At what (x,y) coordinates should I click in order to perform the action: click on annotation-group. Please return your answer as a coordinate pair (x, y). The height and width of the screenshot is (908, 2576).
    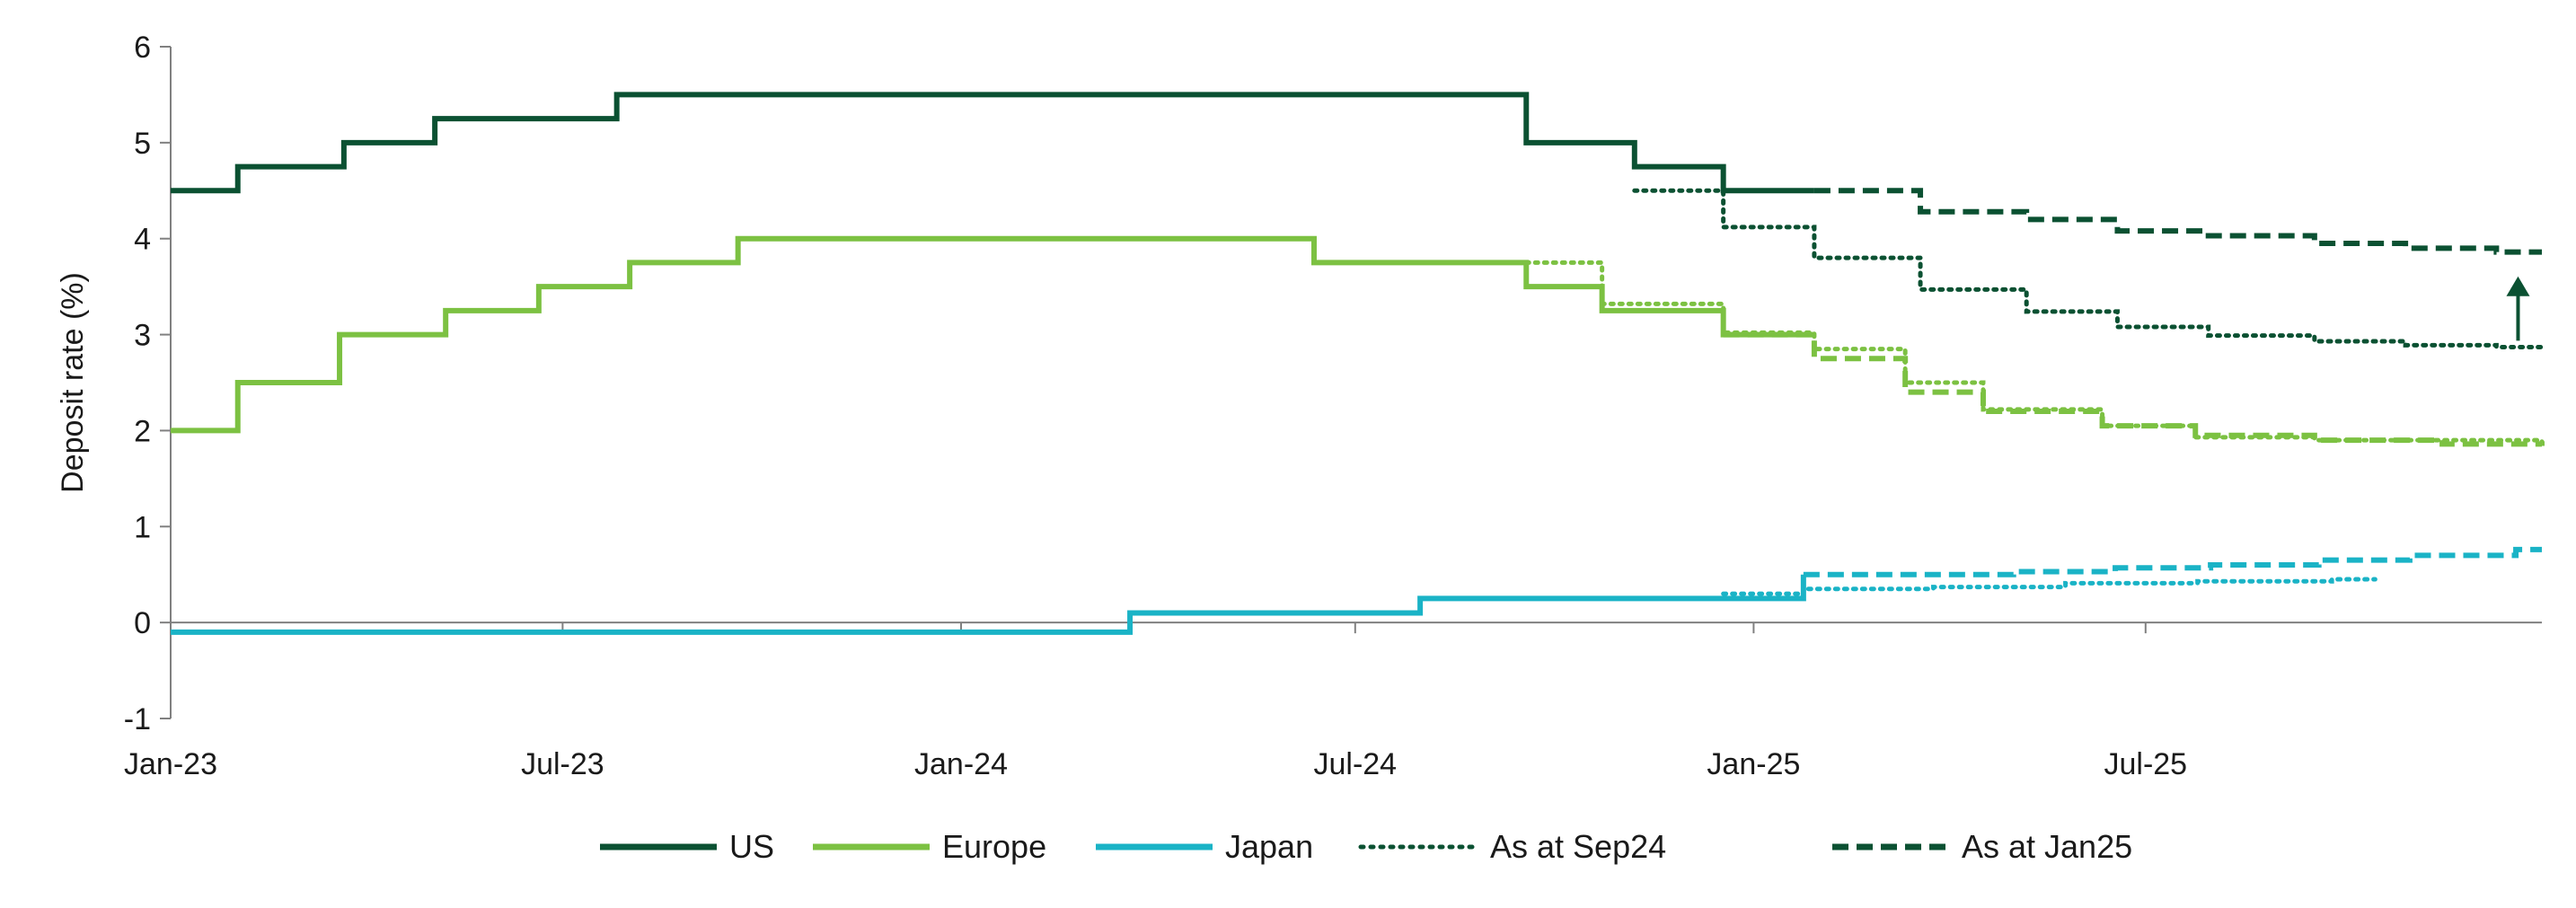
    Looking at the image, I should click on (2518, 308).